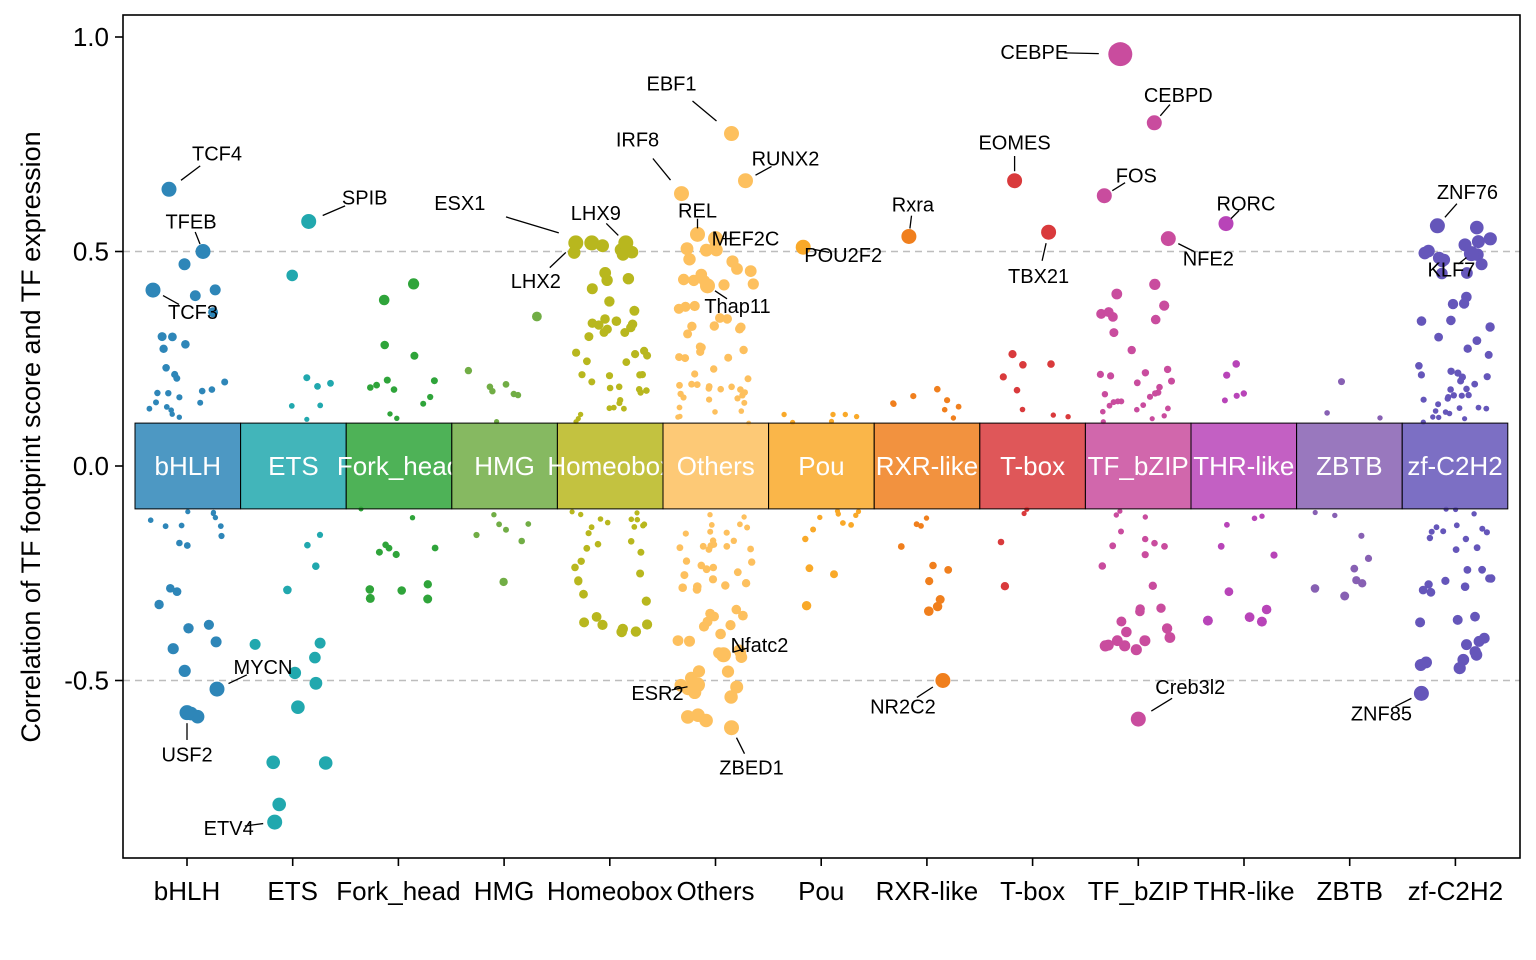 Image resolution: width=1536 pixels, height=960 pixels. Describe the element at coordinates (697, 211) in the screenshot. I see `tf-label-rel: REL` at that location.